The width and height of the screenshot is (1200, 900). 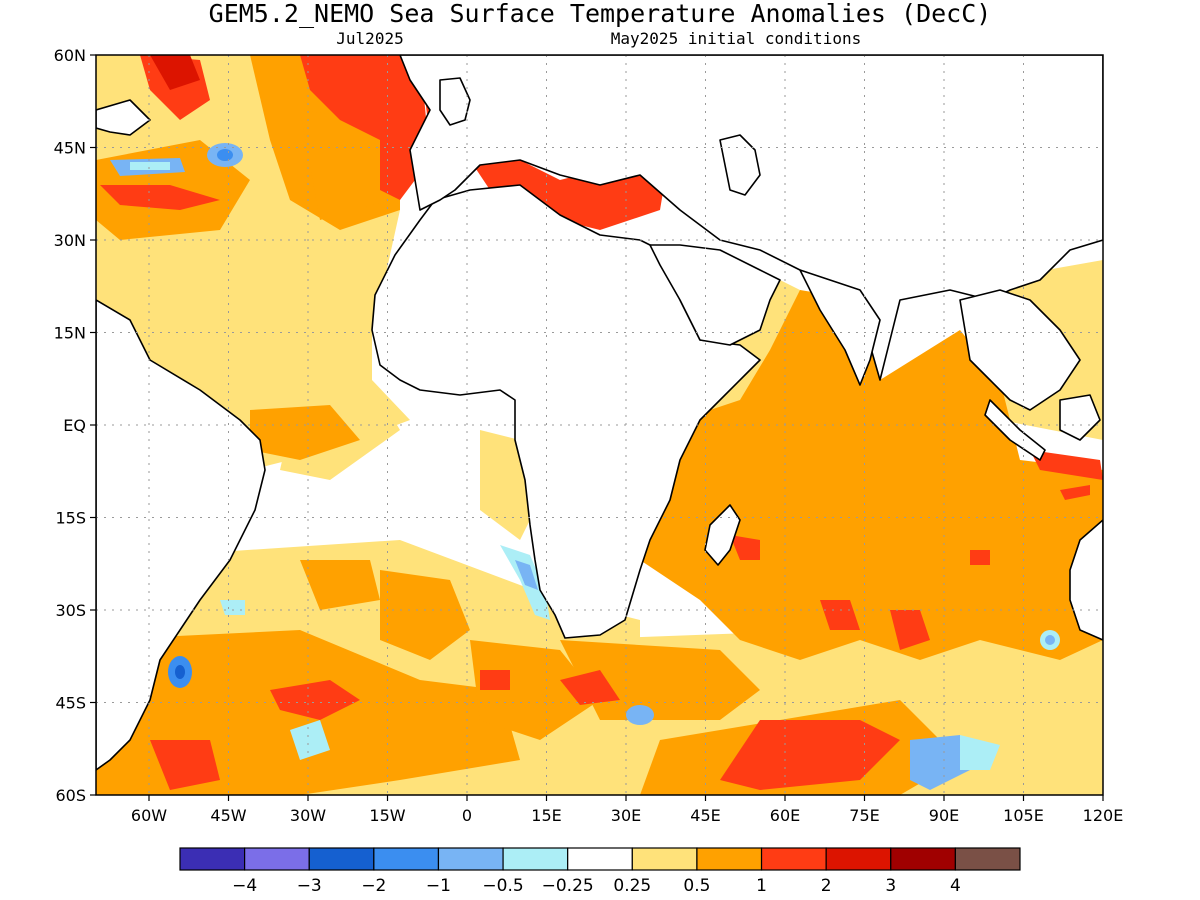 What do you see at coordinates (1023, 815) in the screenshot?
I see `lon-tick-label: 105E` at bounding box center [1023, 815].